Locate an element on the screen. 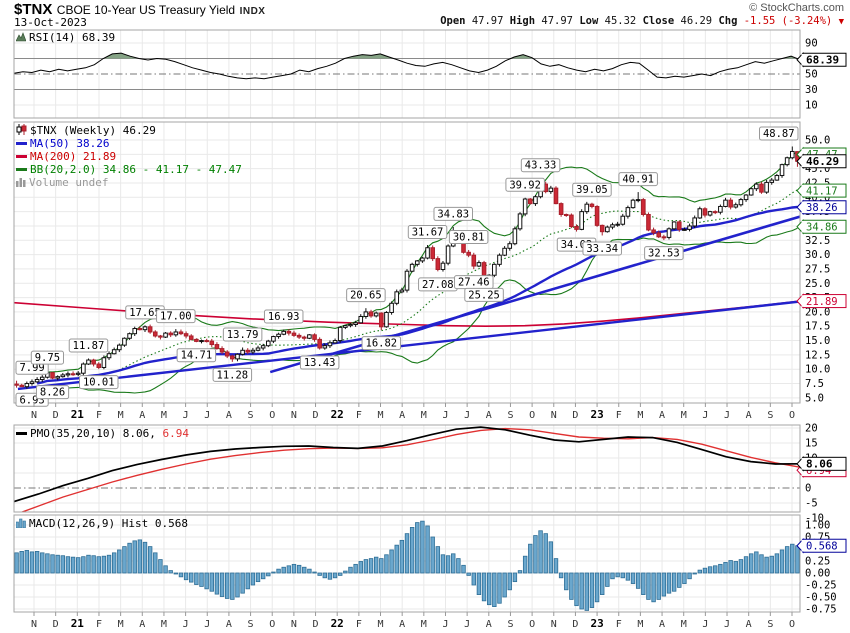 Image resolution: width=850 pixels, height=633 pixels. svg-text: 46.29 is located at coordinates (822, 161).